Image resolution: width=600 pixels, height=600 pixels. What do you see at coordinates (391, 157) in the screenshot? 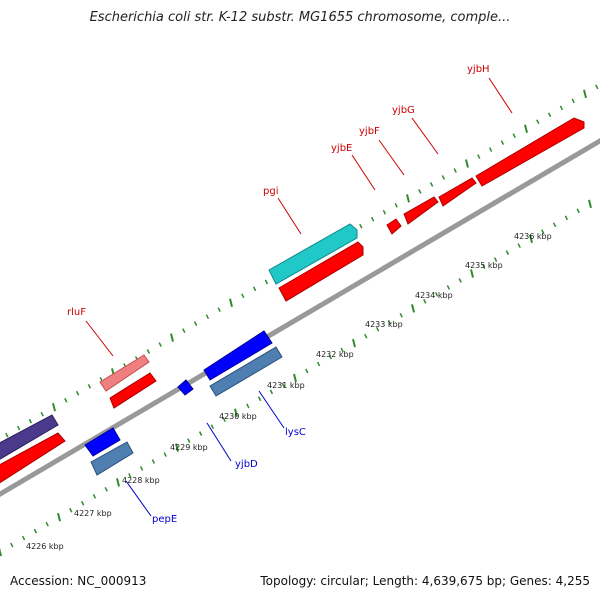
I see `pointer-yjbF` at bounding box center [391, 157].